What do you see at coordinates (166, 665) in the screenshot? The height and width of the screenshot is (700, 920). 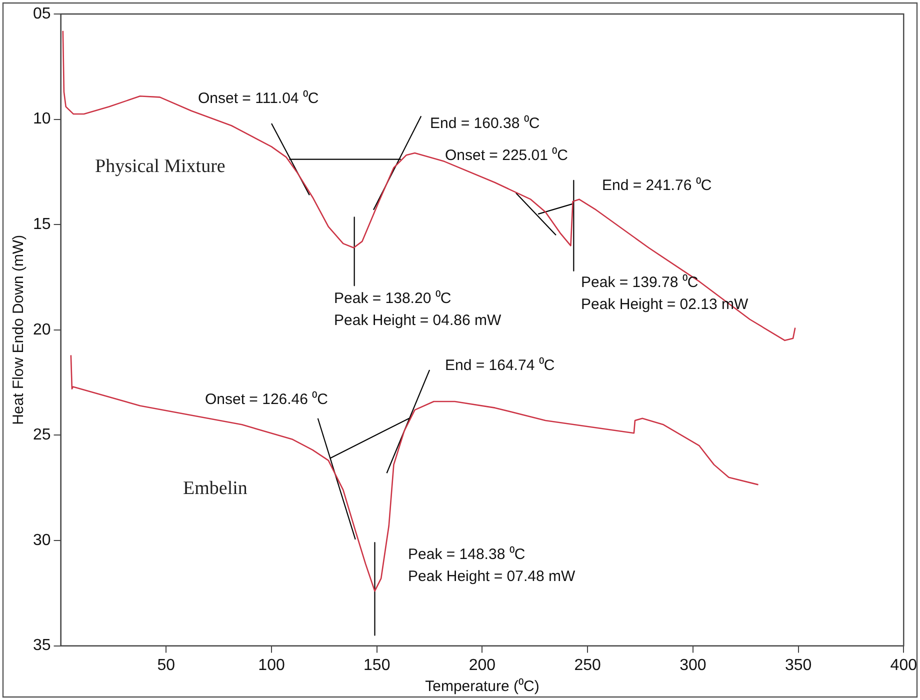 I see `x-tick-label: 50` at bounding box center [166, 665].